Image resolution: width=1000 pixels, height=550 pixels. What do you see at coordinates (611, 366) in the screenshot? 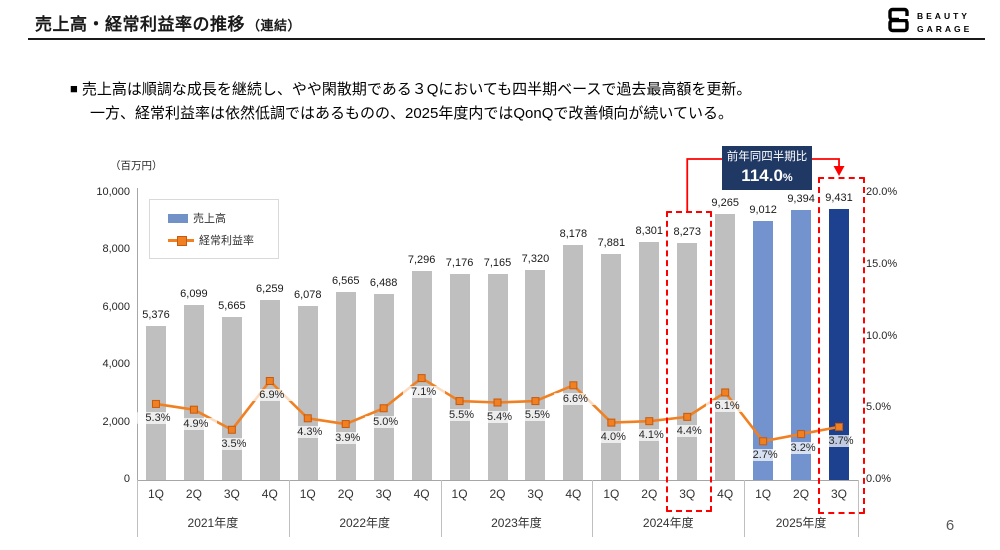
I see `bar-売上高-12` at bounding box center [611, 366].